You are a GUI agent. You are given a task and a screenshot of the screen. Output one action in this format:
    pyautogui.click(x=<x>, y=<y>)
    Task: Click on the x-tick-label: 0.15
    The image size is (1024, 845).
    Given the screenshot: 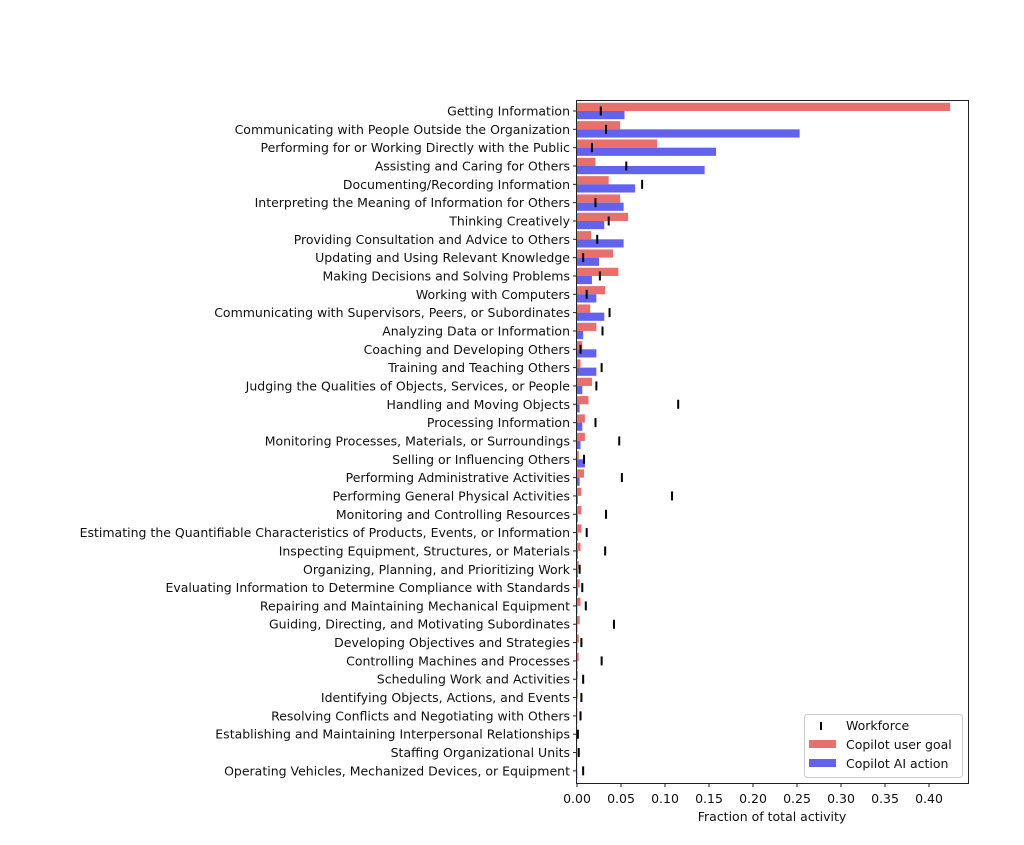 What is the action you would take?
    pyautogui.click(x=709, y=798)
    